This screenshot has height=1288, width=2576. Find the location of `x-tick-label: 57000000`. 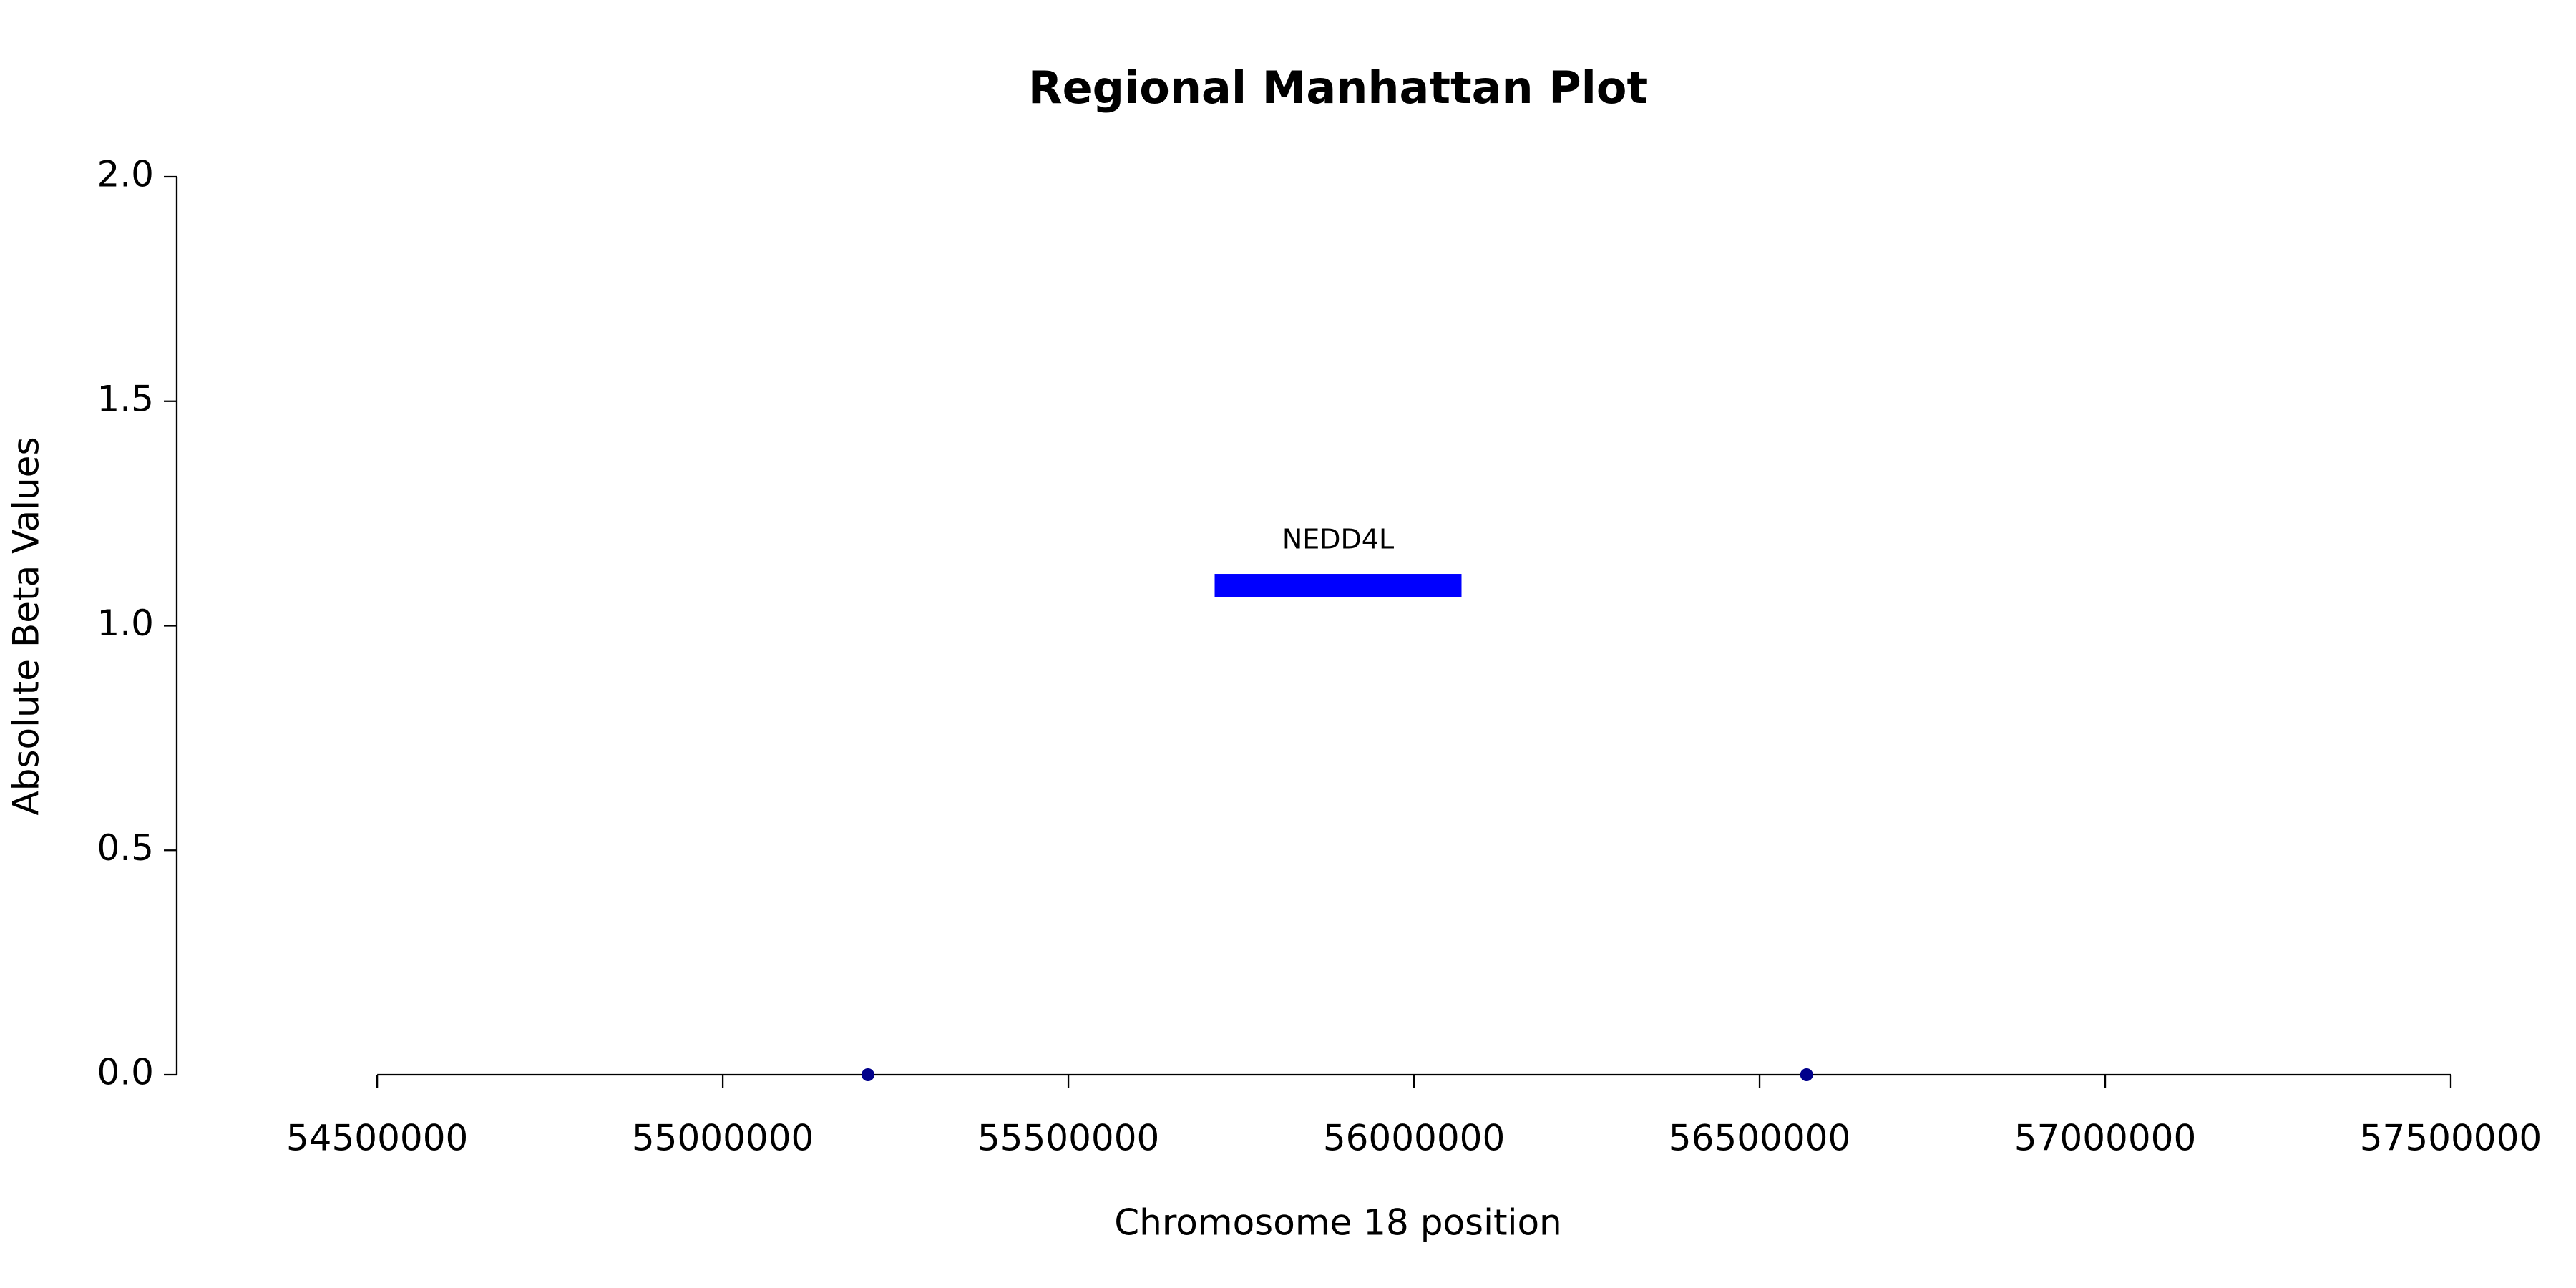

x-tick-label: 57000000 is located at coordinates (2105, 1138).